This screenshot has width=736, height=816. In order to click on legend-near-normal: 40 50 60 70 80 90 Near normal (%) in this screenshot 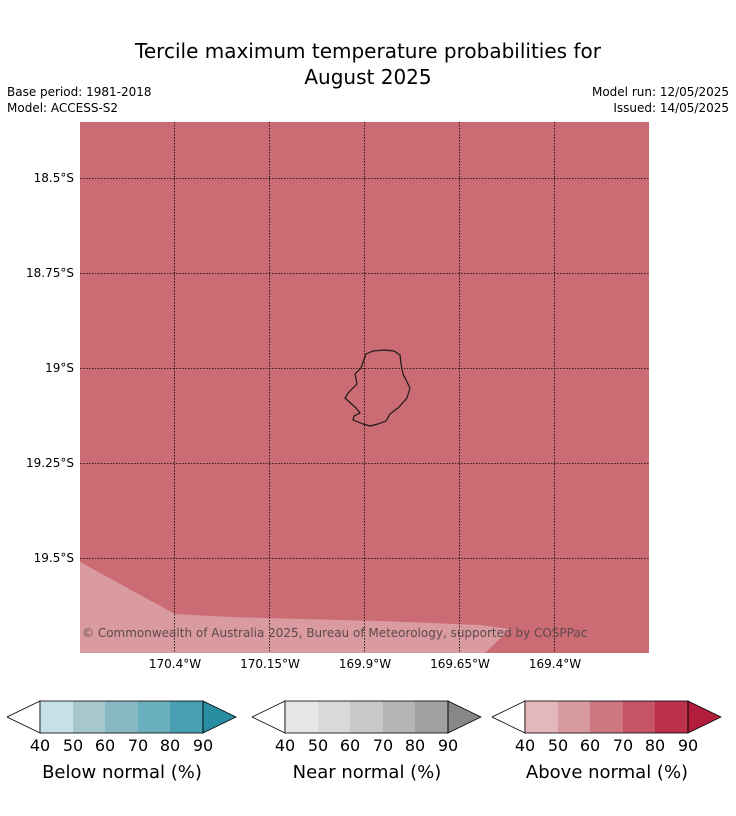, I will do `click(366, 741)`.